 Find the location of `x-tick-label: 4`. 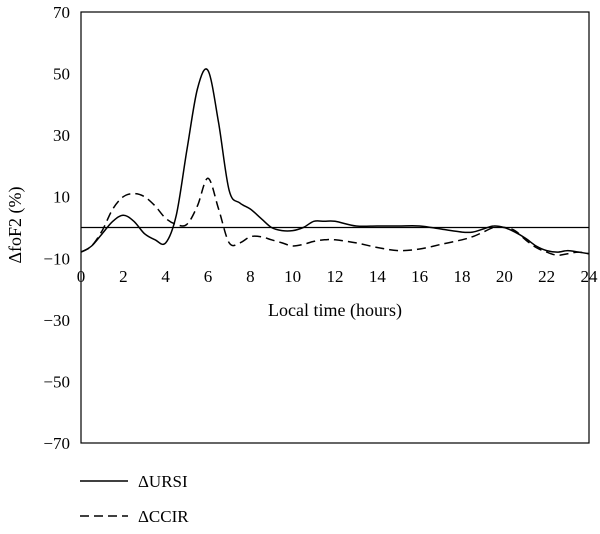

x-tick-label: 4 is located at coordinates (165, 276).